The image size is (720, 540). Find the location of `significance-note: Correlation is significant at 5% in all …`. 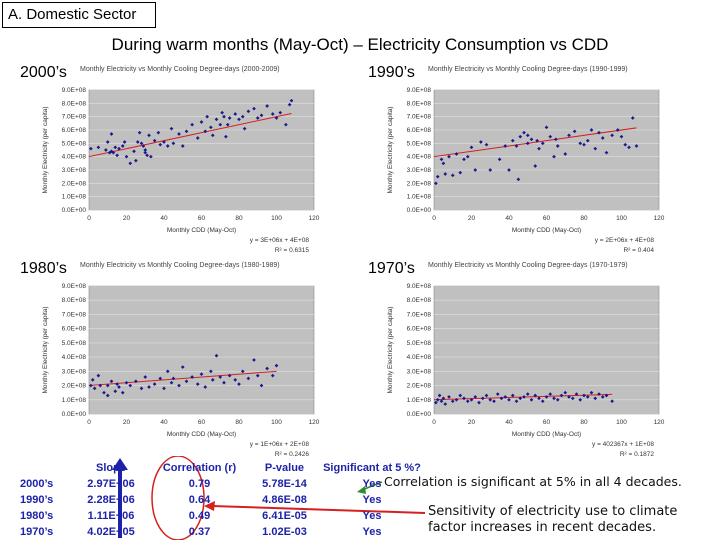

significance-note: Correlation is significant at 5% in all … is located at coordinates (533, 481).